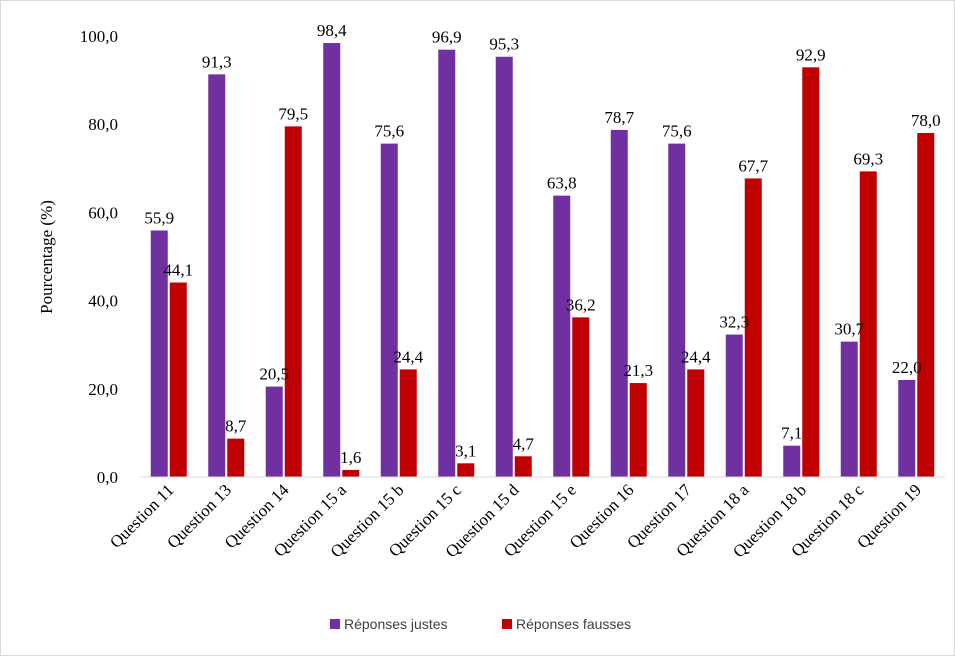  I want to click on legend-label: Réponses fausses, so click(573, 624).